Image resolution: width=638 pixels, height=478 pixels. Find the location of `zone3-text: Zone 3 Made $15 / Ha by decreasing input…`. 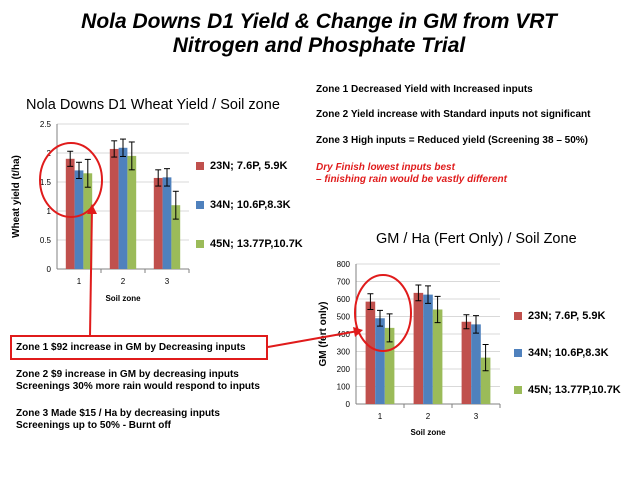

zone3-text: Zone 3 Made $15 / Ha by decreasing input… is located at coordinates (118, 420).